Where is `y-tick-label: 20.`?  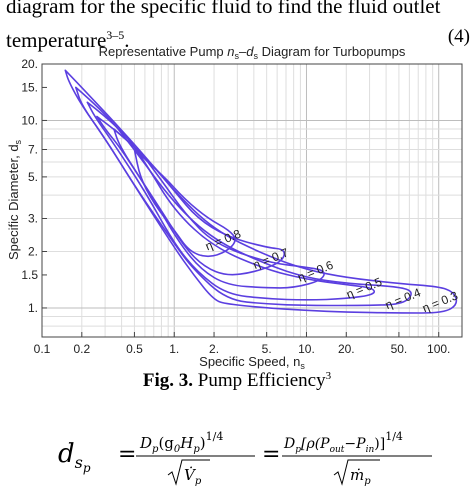 y-tick-label: 20. is located at coordinates (29, 64).